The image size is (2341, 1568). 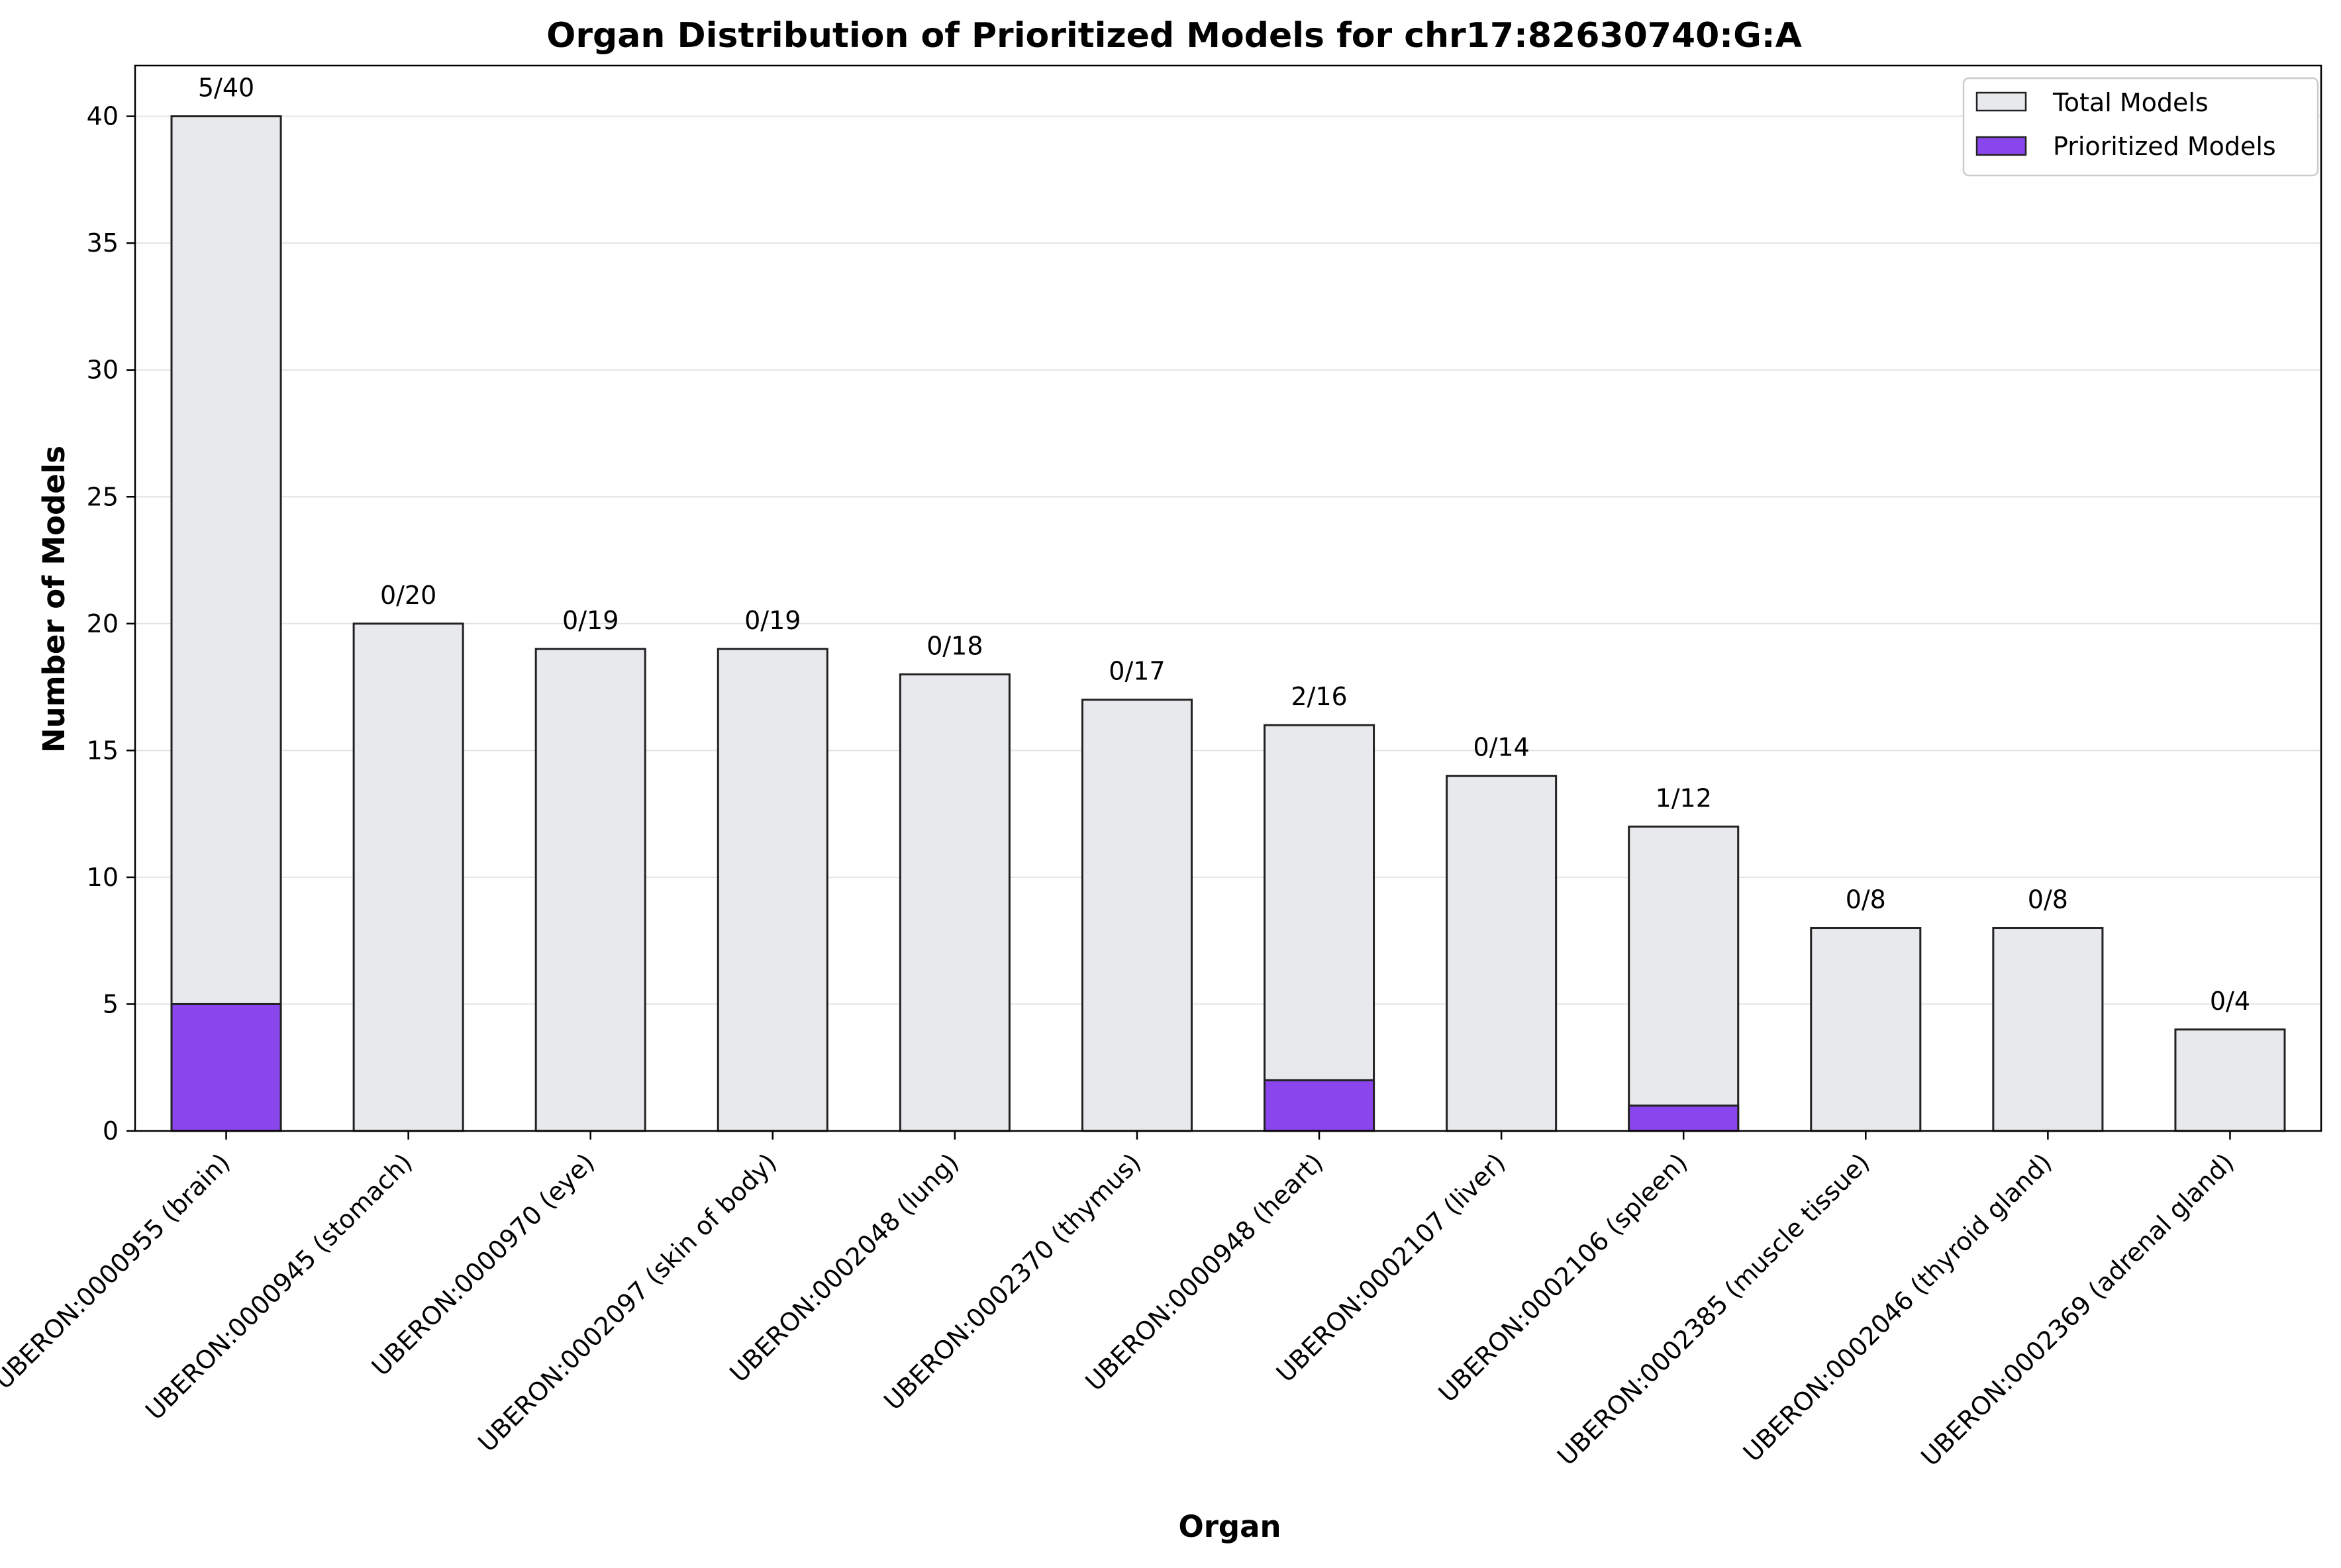 I want to click on legend-label-prioritized: Prioritized Models, so click(x=2164, y=146).